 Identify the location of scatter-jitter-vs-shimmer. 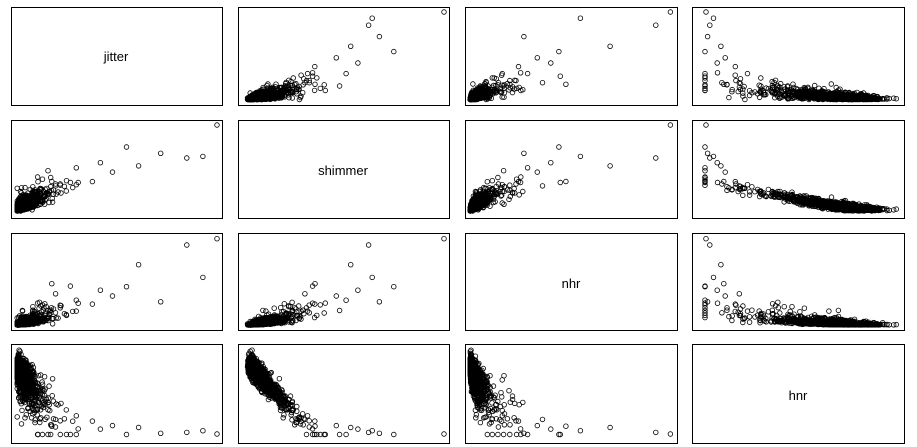
(345, 56).